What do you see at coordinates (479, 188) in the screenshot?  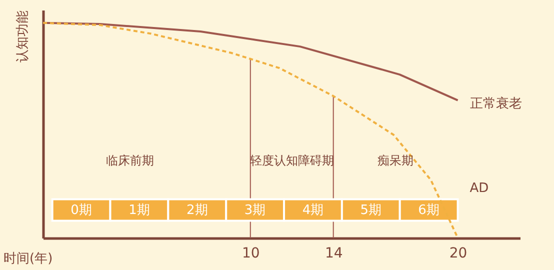 I see `text: AD` at bounding box center [479, 188].